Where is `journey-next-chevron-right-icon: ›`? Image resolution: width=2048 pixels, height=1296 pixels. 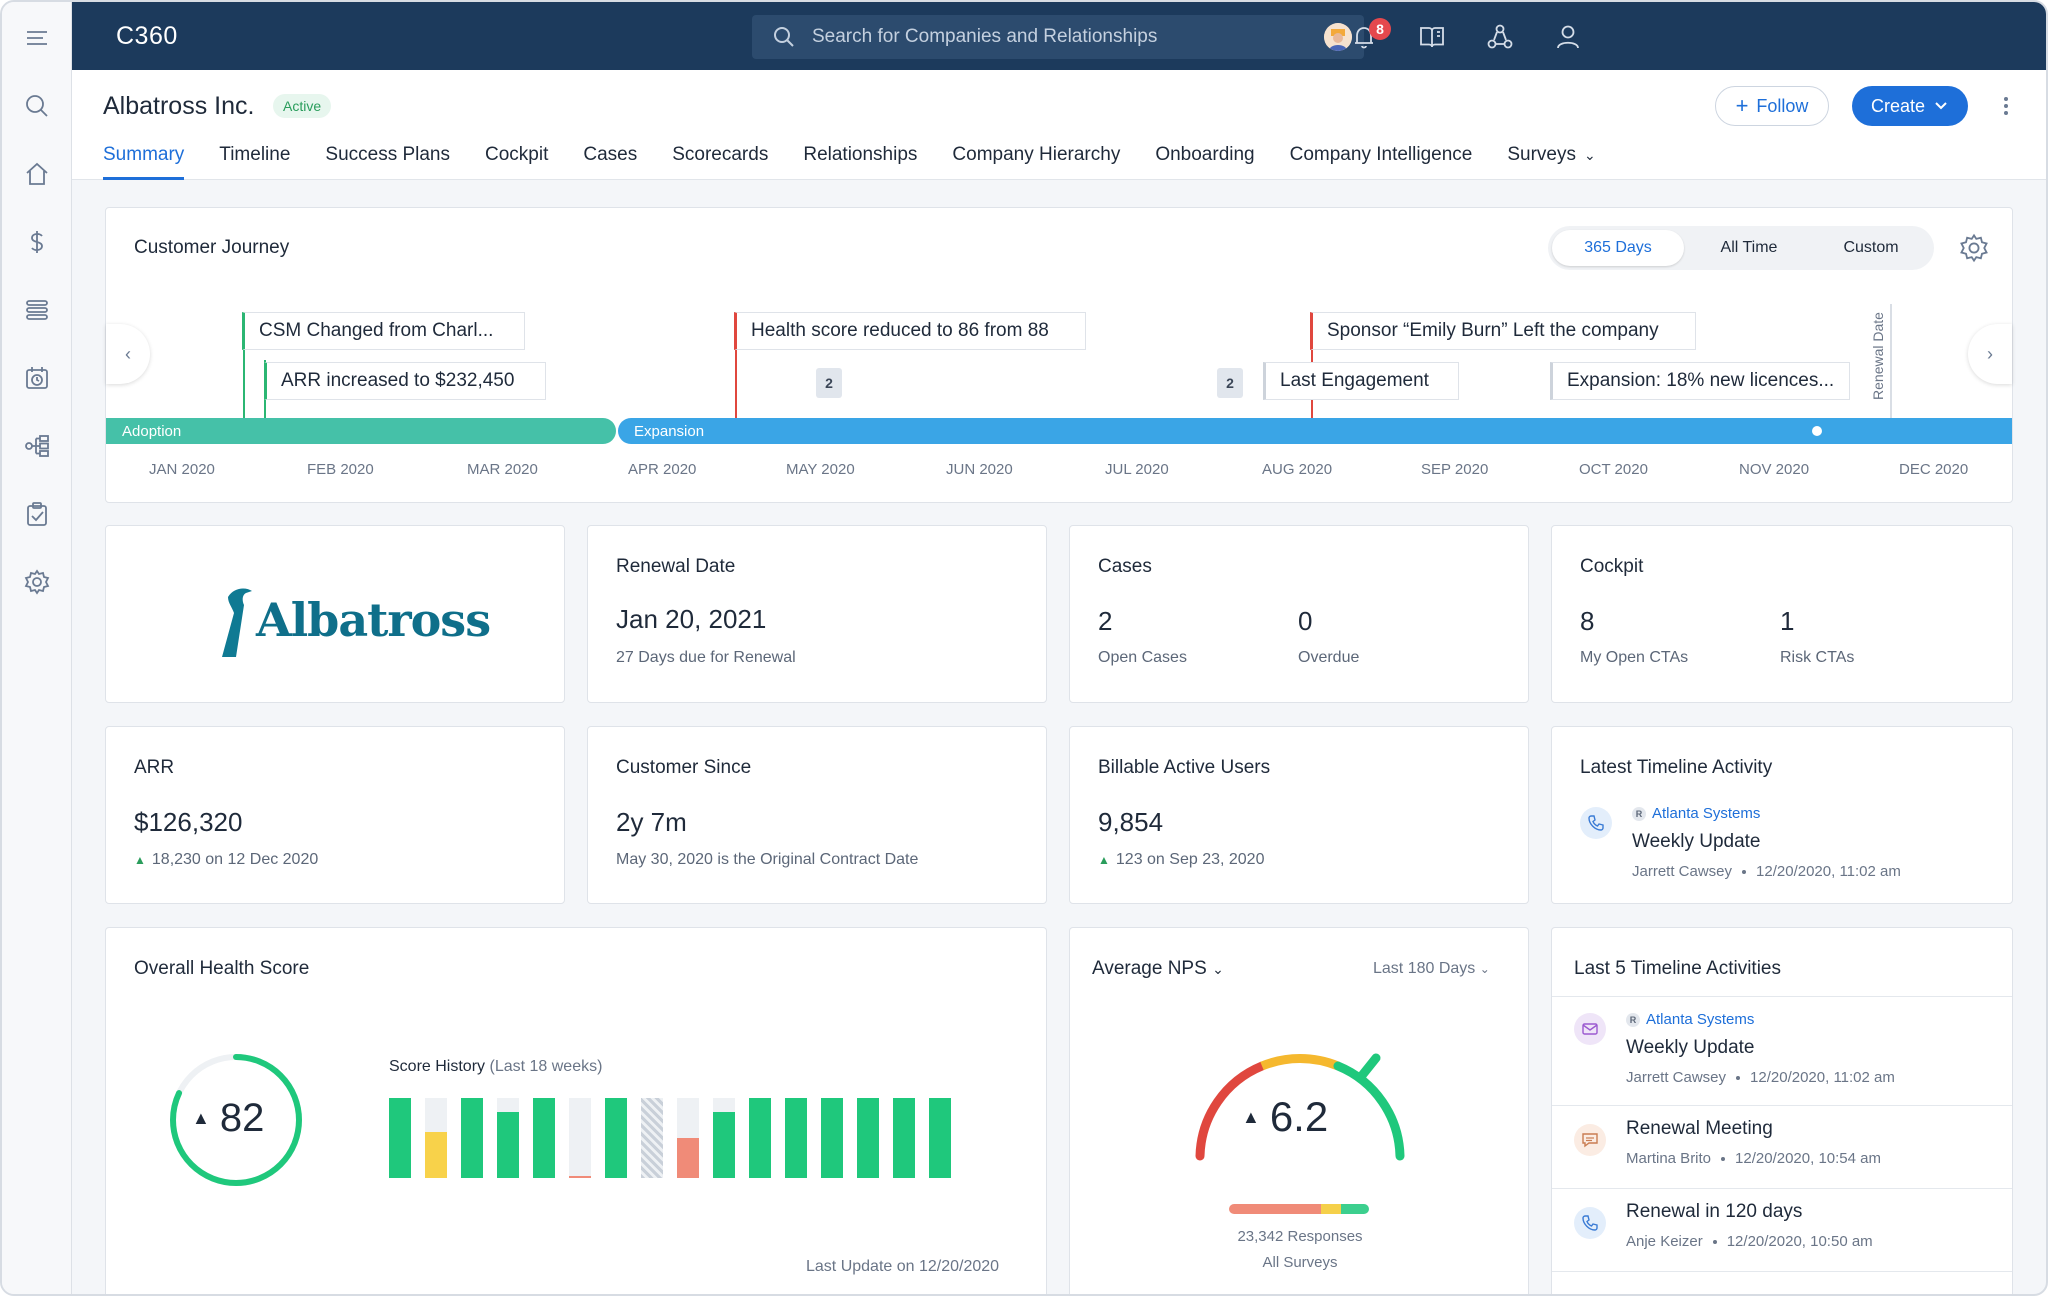 journey-next-chevron-right-icon: › is located at coordinates (1990, 354).